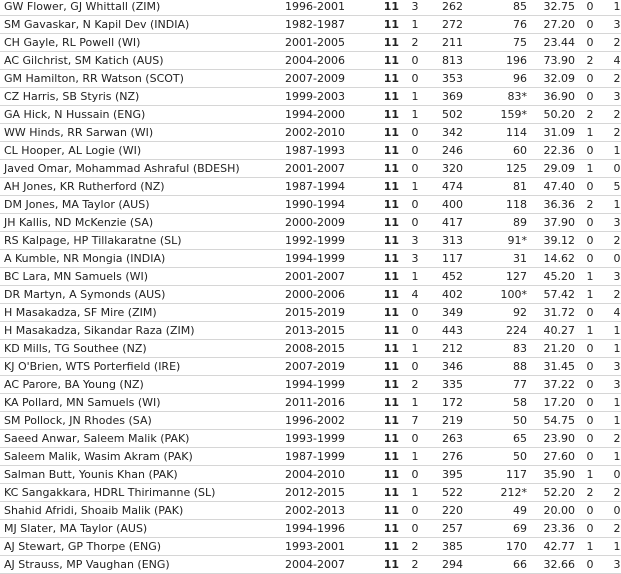 The width and height of the screenshot is (621, 574). Describe the element at coordinates (551, 330) in the screenshot. I see `average-cell: 40.27` at that location.